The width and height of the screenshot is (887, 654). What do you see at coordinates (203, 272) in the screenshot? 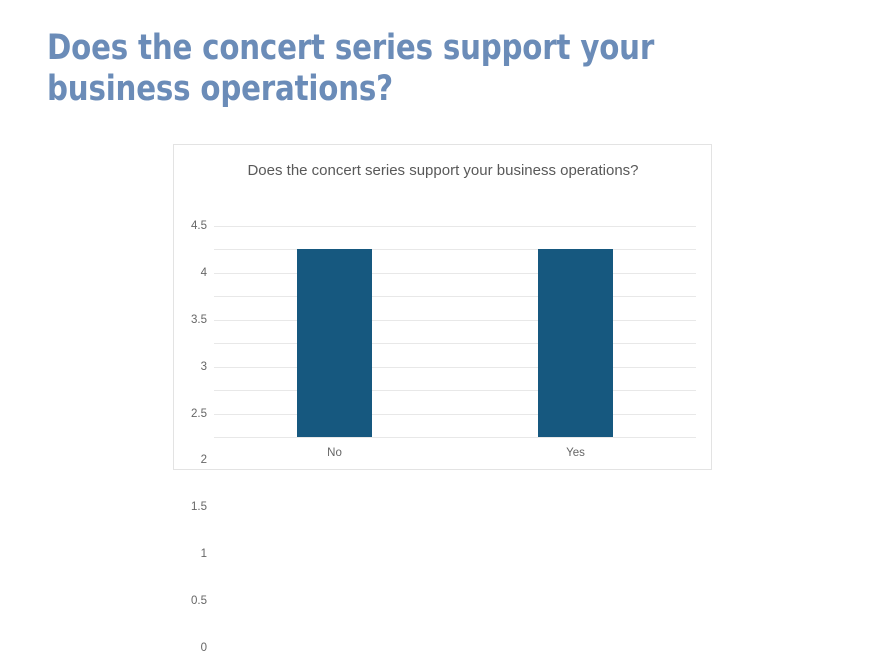
I see `y-axis-tick-label: 4` at bounding box center [203, 272].